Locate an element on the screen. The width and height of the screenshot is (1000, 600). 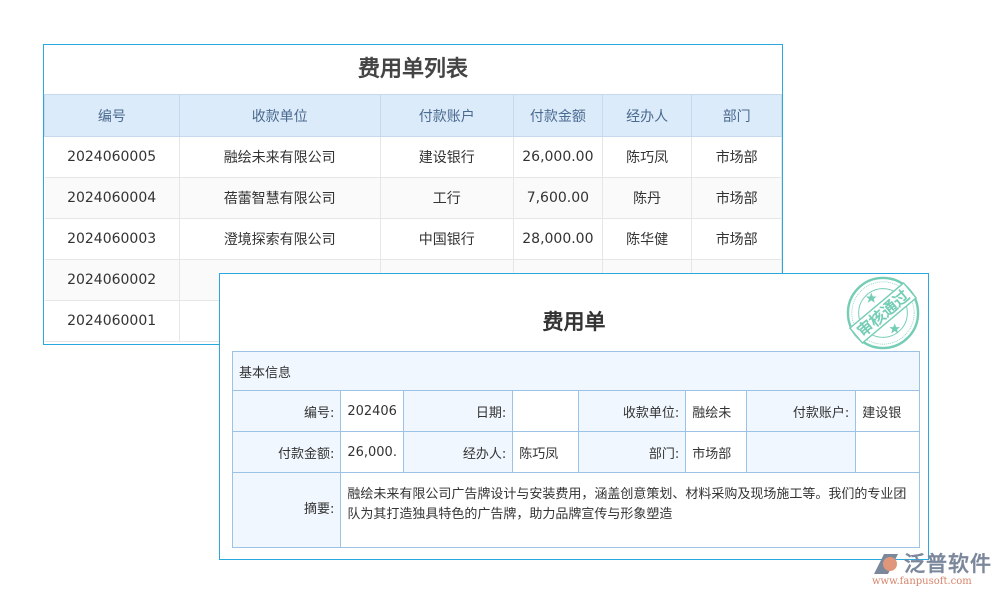
list-title: 费用单列表 is located at coordinates (412, 69).